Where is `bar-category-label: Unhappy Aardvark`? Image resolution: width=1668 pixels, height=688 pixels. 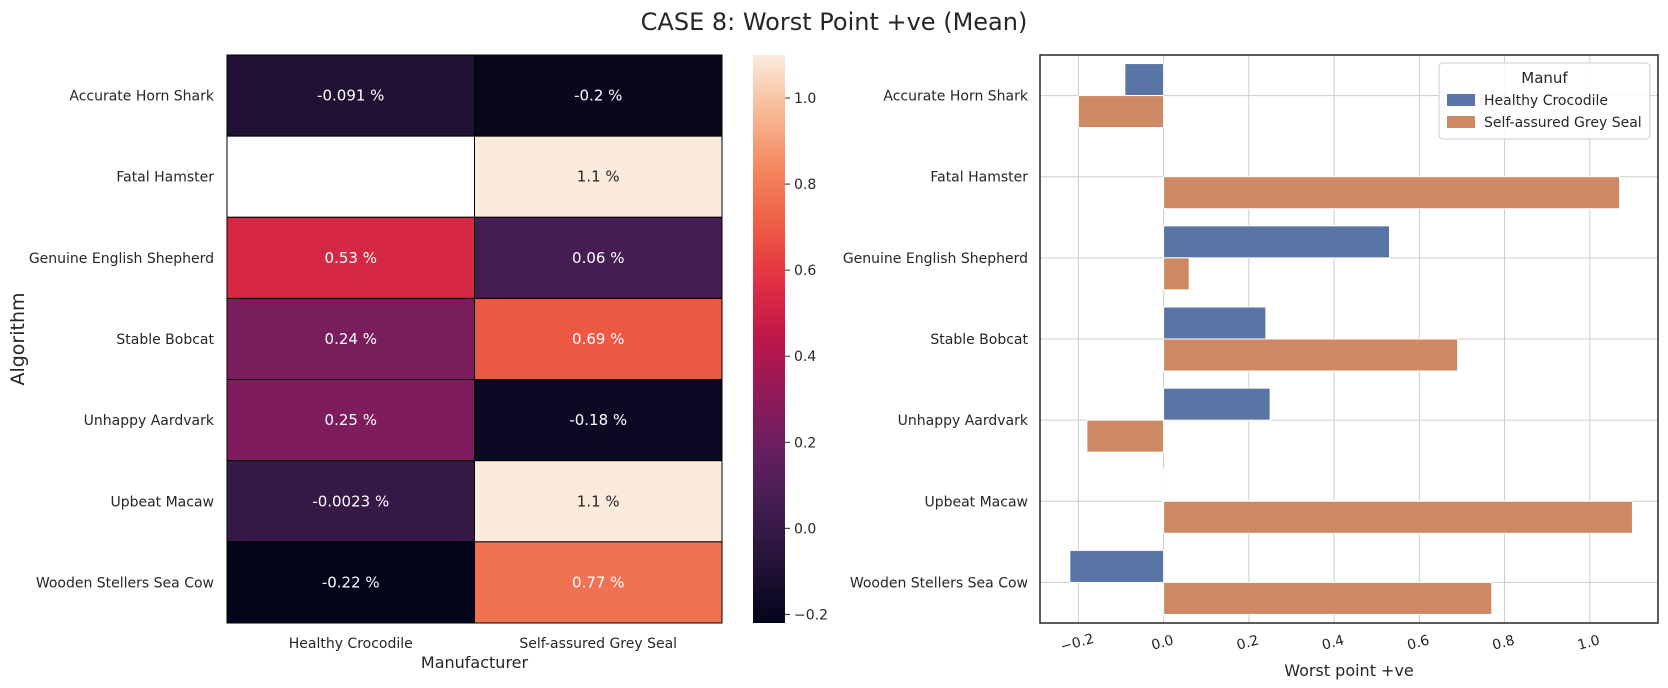
bar-category-label: Unhappy Aardvark is located at coordinates (963, 421).